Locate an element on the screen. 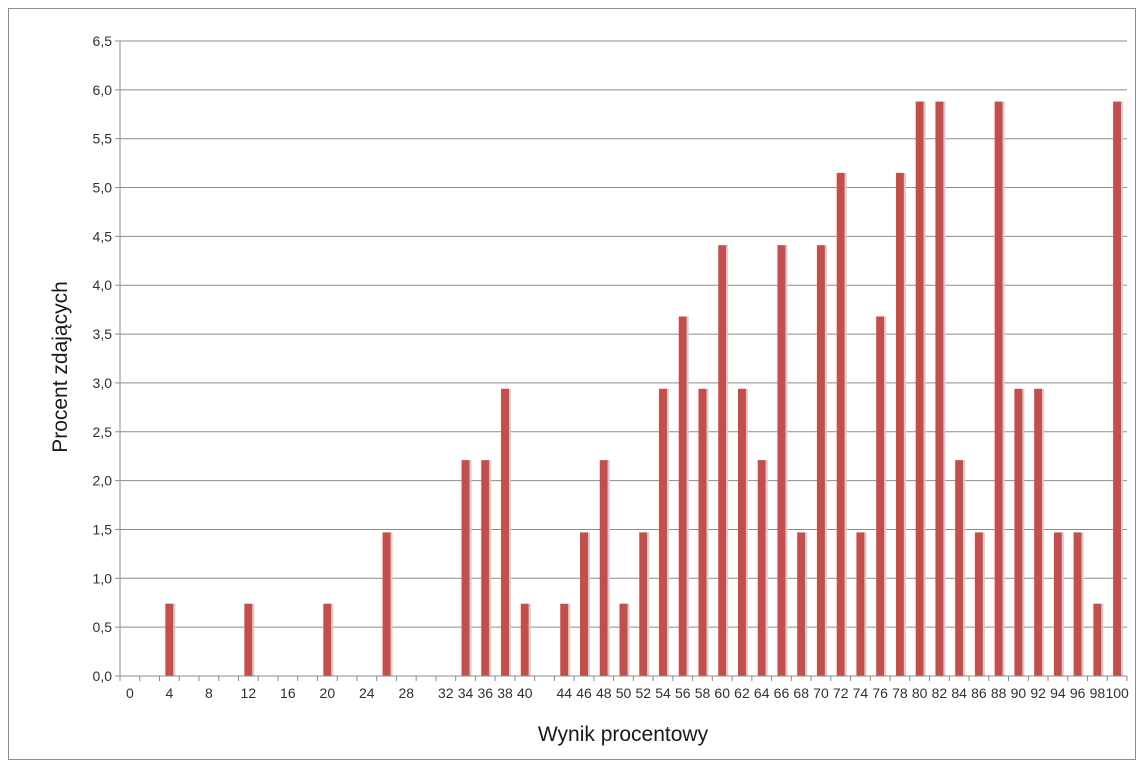 This screenshot has width=1143, height=767. x-tick-label: 20 is located at coordinates (328, 693).